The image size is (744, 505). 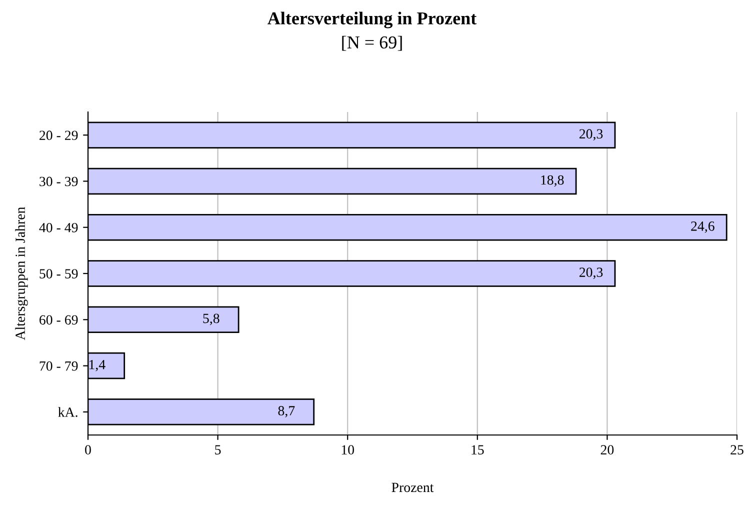 What do you see at coordinates (286, 412) in the screenshot?
I see `data-label: 8,7` at bounding box center [286, 412].